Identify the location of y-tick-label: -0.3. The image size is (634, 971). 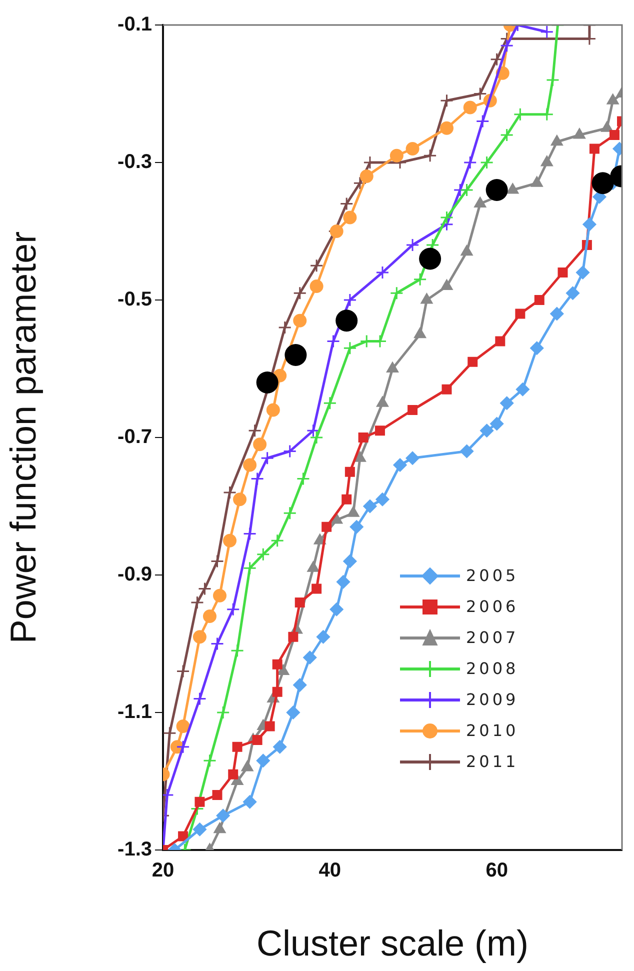
(135, 162).